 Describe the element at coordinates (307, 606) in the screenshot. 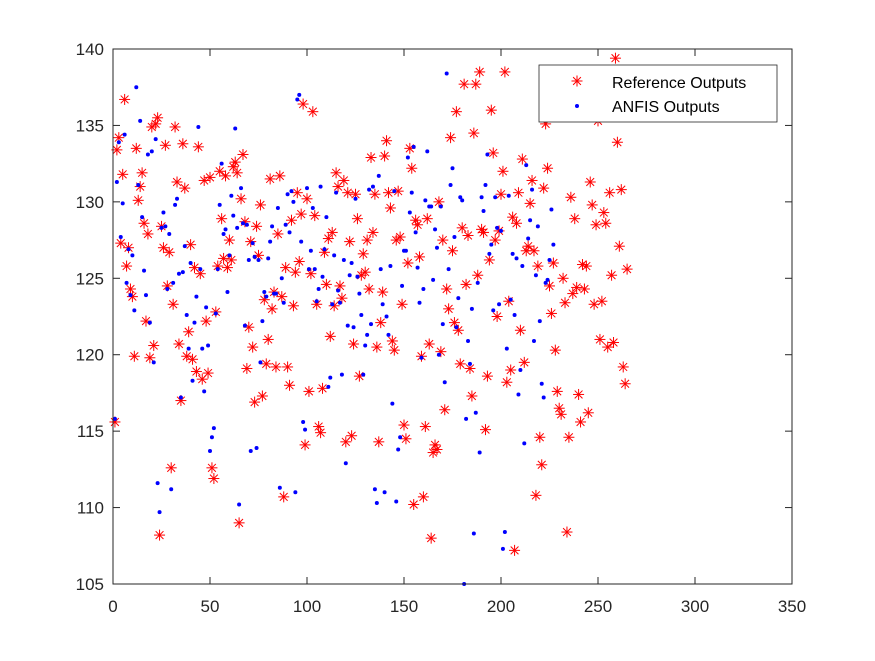

I see `x-tick-label: 100` at that location.